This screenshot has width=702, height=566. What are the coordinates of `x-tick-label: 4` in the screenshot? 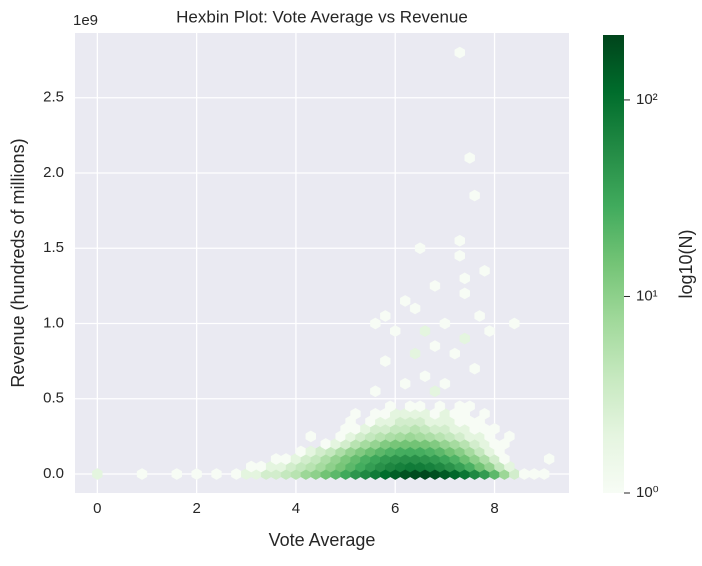 It's located at (296, 508).